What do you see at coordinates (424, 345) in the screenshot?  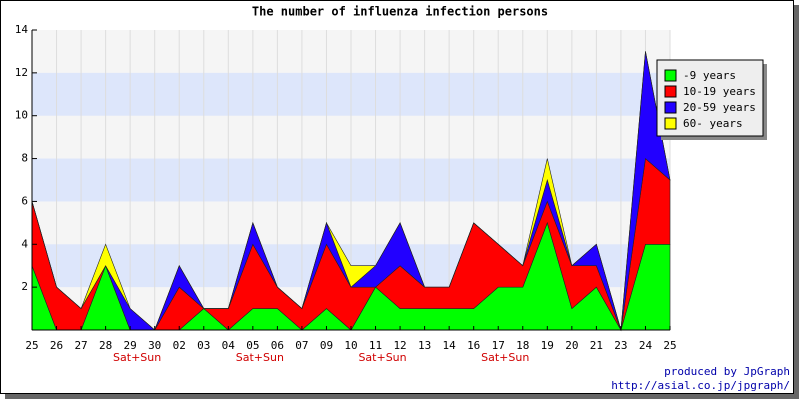 I see `x-tick-label: 13` at bounding box center [424, 345].